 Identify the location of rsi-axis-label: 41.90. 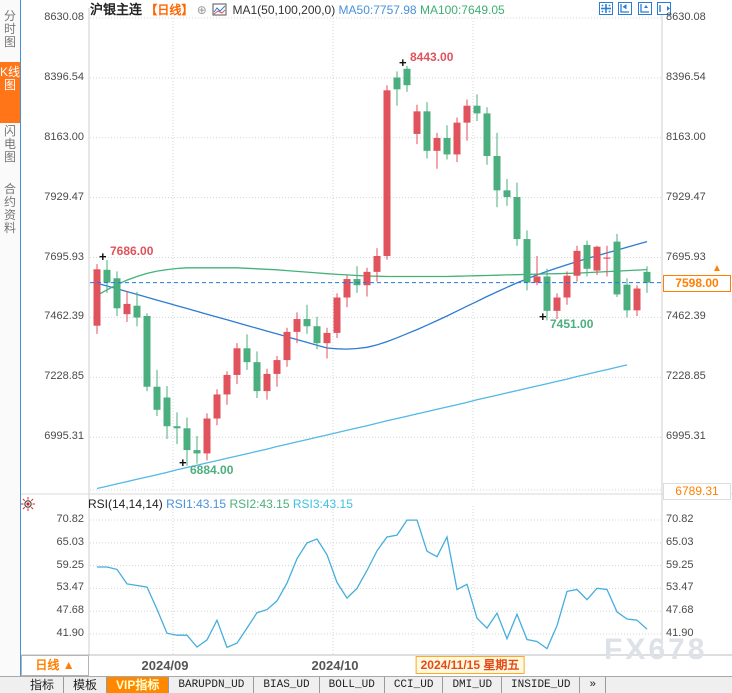
(680, 633).